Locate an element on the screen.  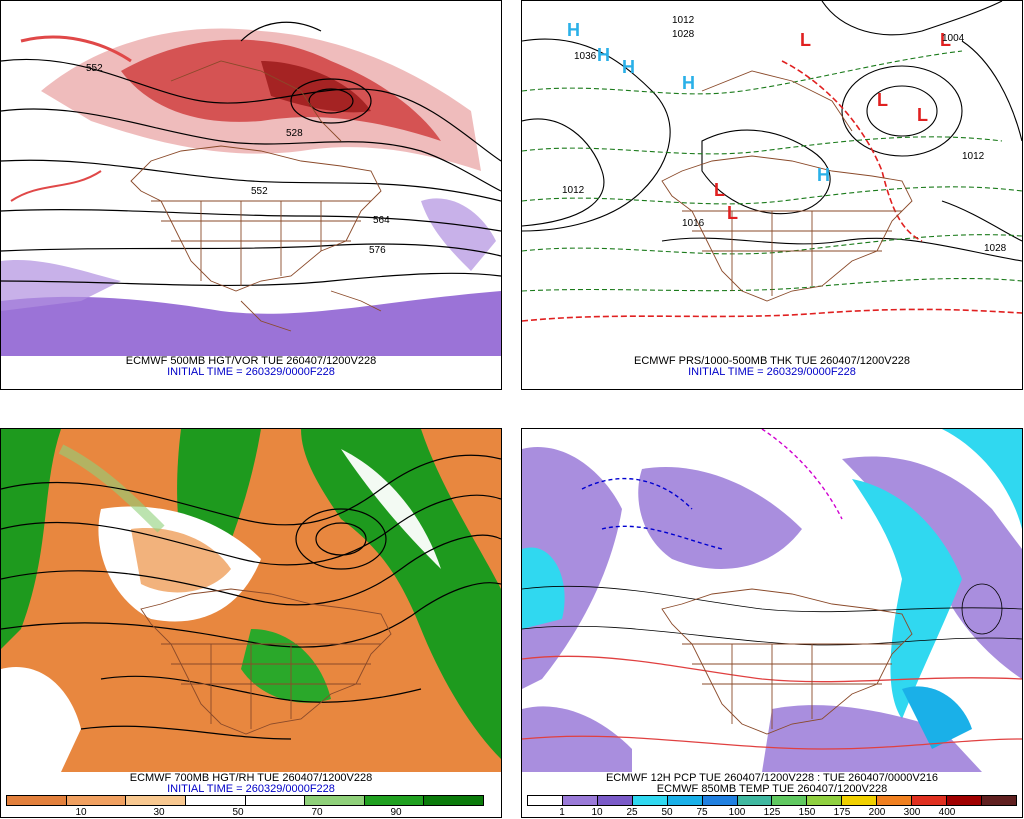
colorbar-tick: 200 is located at coordinates (877, 812).